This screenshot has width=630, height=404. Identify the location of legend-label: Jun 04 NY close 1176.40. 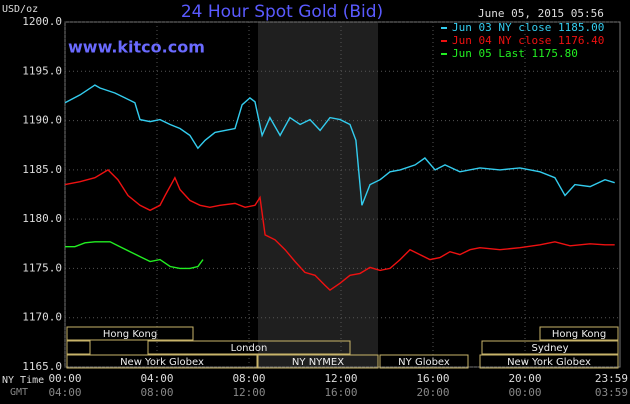
(528, 40).